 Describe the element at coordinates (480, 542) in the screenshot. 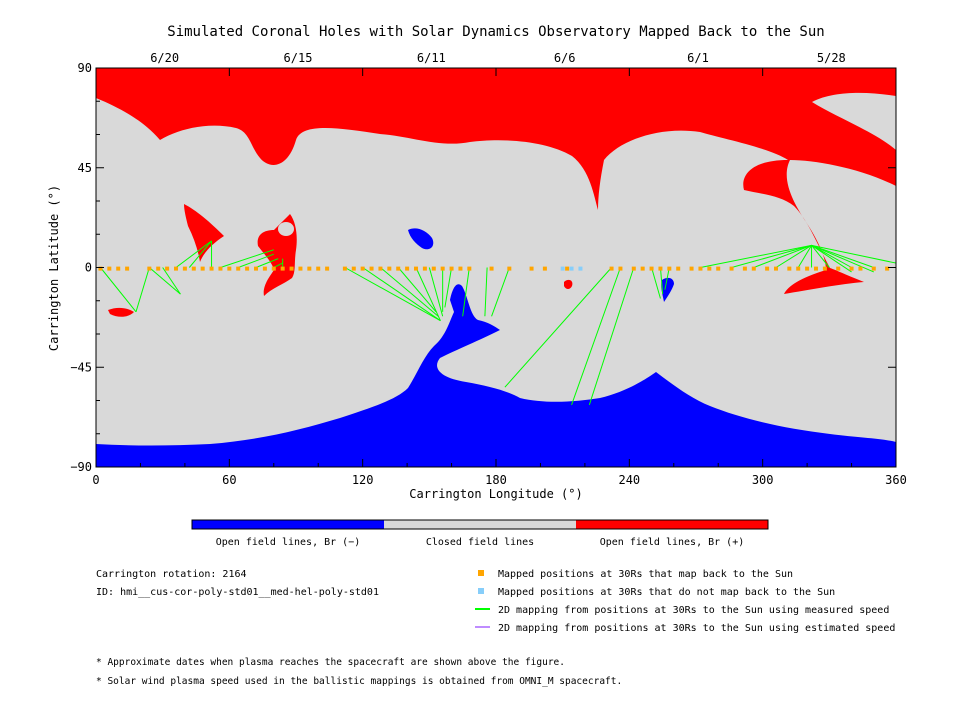

I see `colorbar-label: Closed field lines` at that location.